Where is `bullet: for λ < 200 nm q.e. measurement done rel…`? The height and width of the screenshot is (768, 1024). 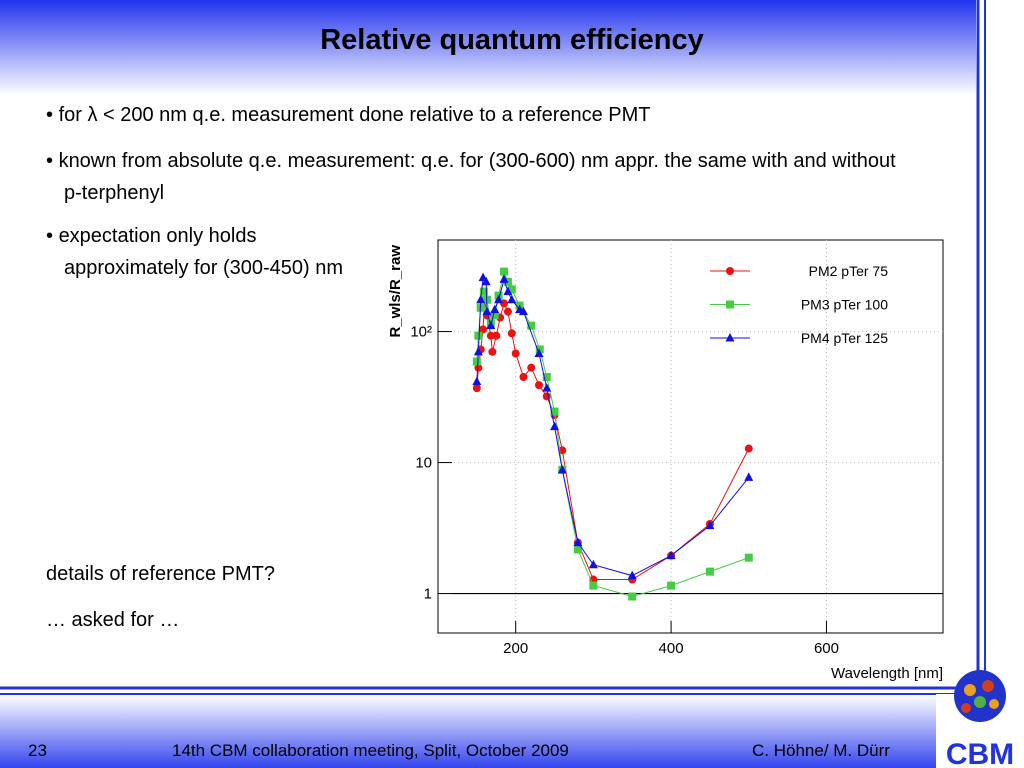
bullet: for λ < 200 nm q.e. measurement done rel… is located at coordinates (485, 115).